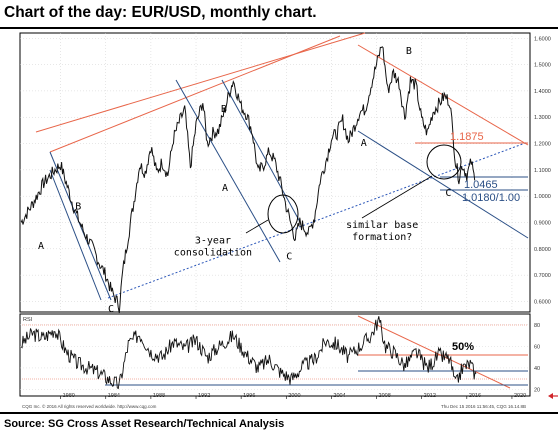 The image size is (558, 446). I want to click on consolidation-markers, so click(353, 189).